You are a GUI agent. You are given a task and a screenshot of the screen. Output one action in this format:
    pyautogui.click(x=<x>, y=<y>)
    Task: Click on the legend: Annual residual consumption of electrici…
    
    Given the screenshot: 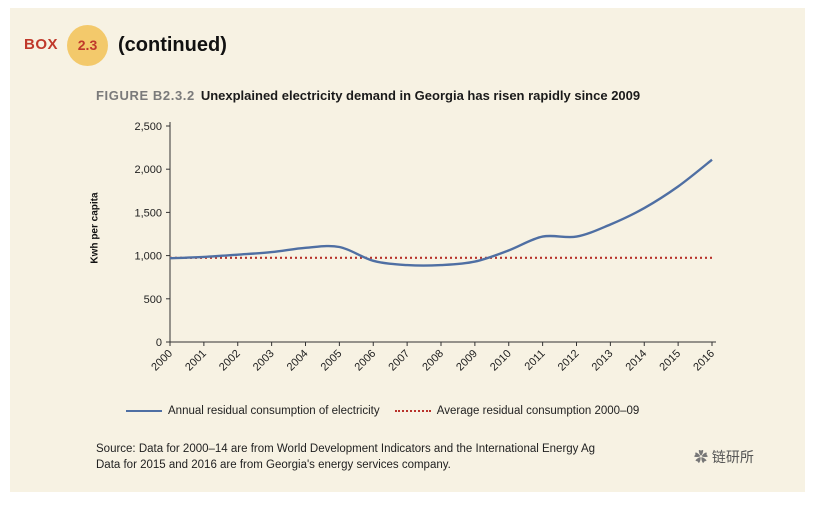 What is the action you would take?
    pyautogui.click(x=382, y=411)
    